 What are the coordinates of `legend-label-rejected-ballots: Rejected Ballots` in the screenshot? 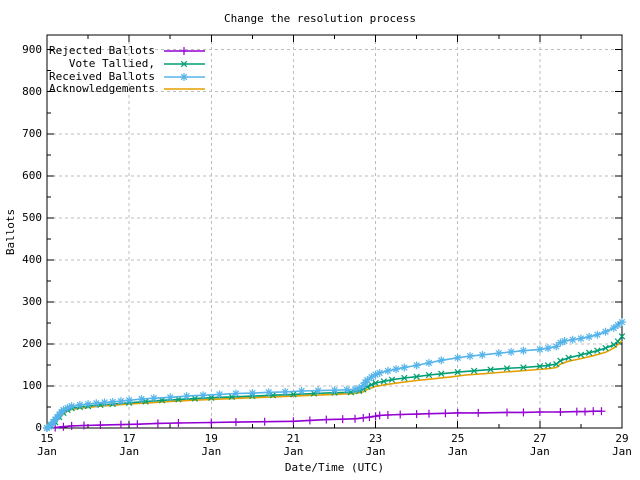 It's located at (102, 51).